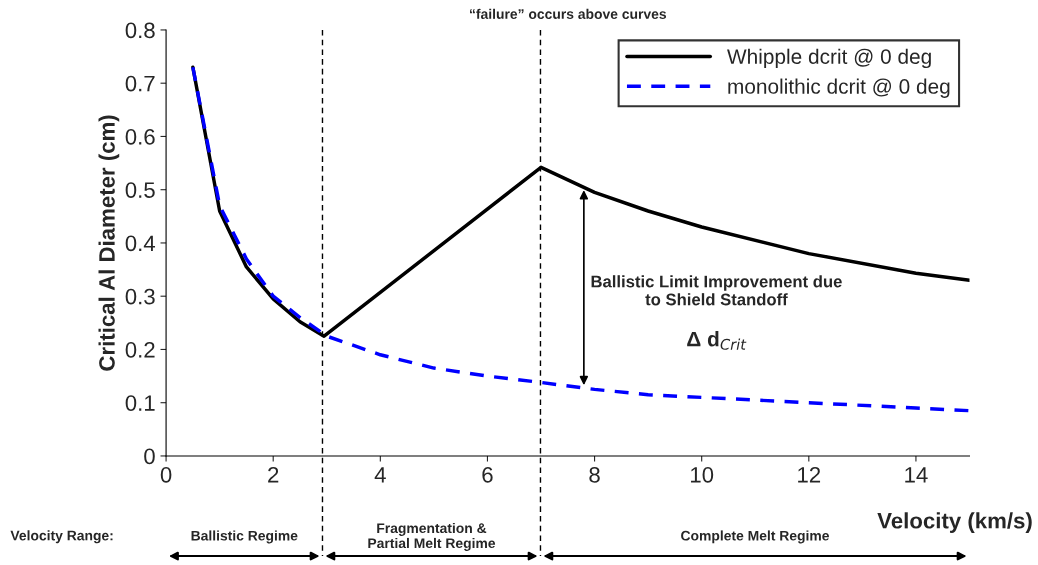 This screenshot has height=565, width=1038. What do you see at coordinates (140, 83) in the screenshot?
I see `y-tick-label: 0.7` at bounding box center [140, 83].